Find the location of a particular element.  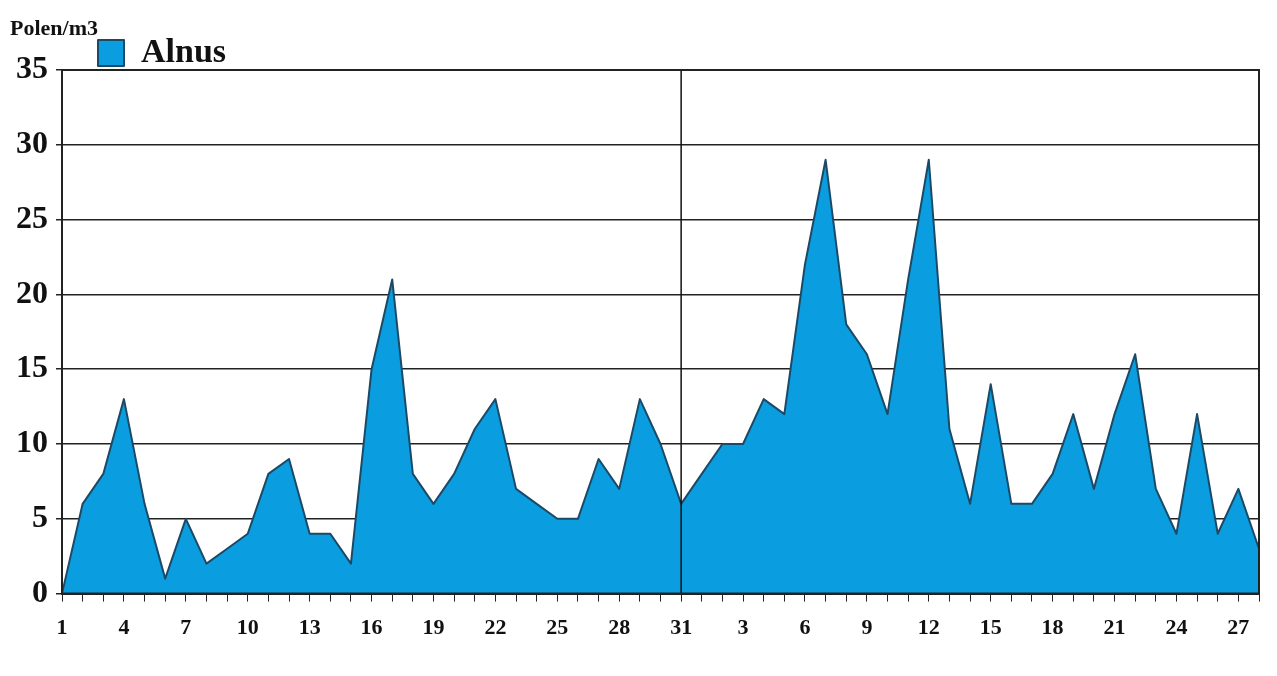

y-tick-label: 5 is located at coordinates (40, 516).